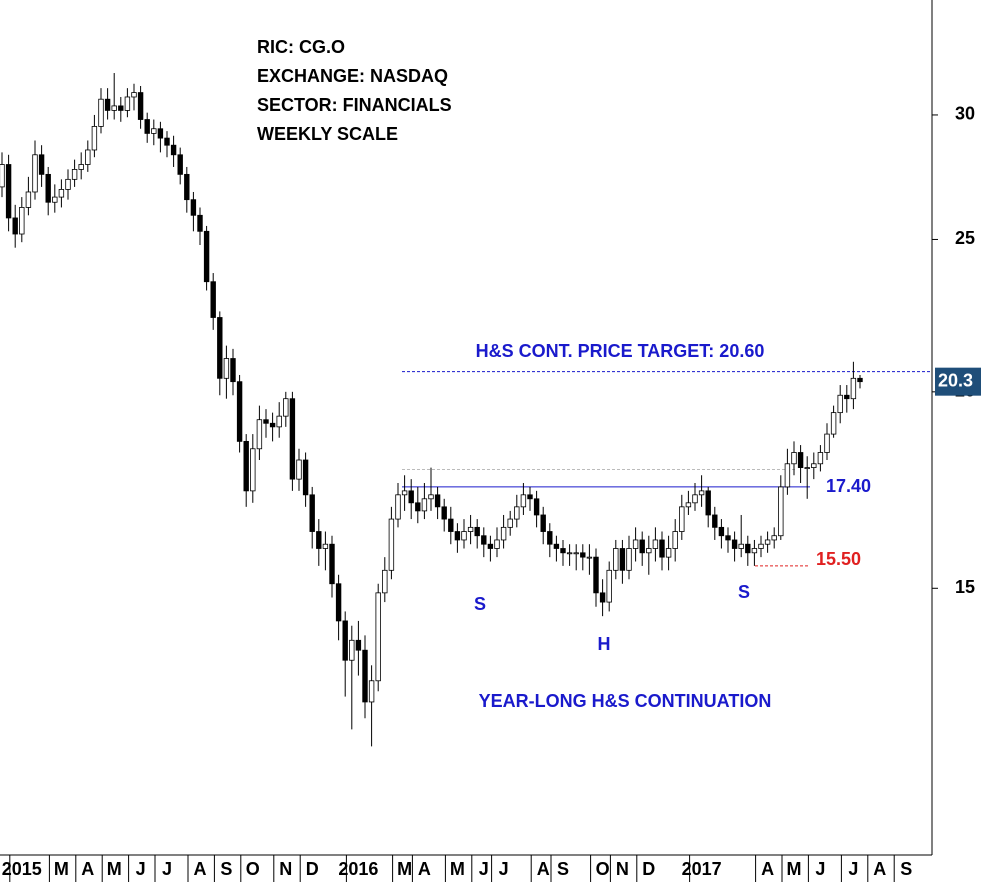 Image resolution: width=981 pixels, height=882 pixels. I want to click on info-line: SECTOR: FINANCIALS, so click(354, 105).